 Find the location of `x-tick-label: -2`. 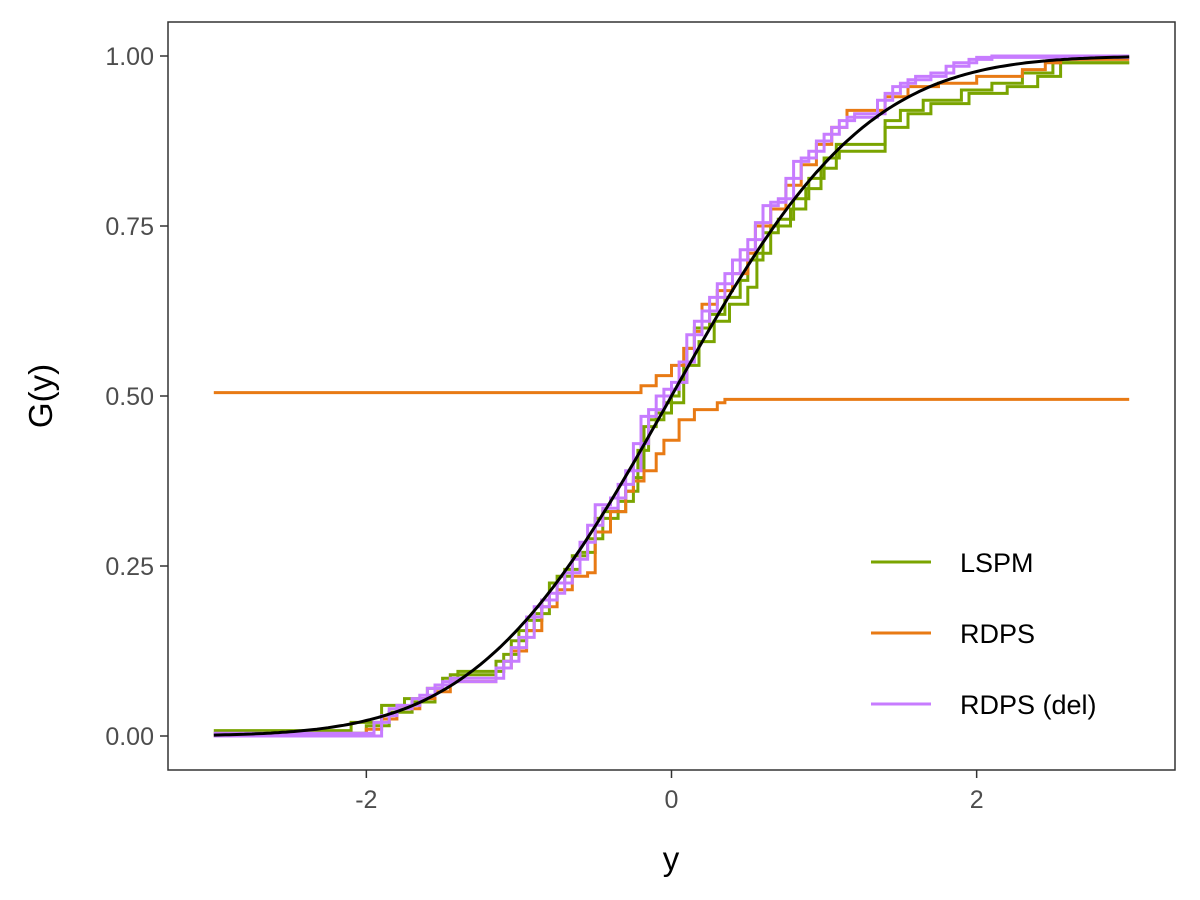

x-tick-label: -2 is located at coordinates (366, 800).